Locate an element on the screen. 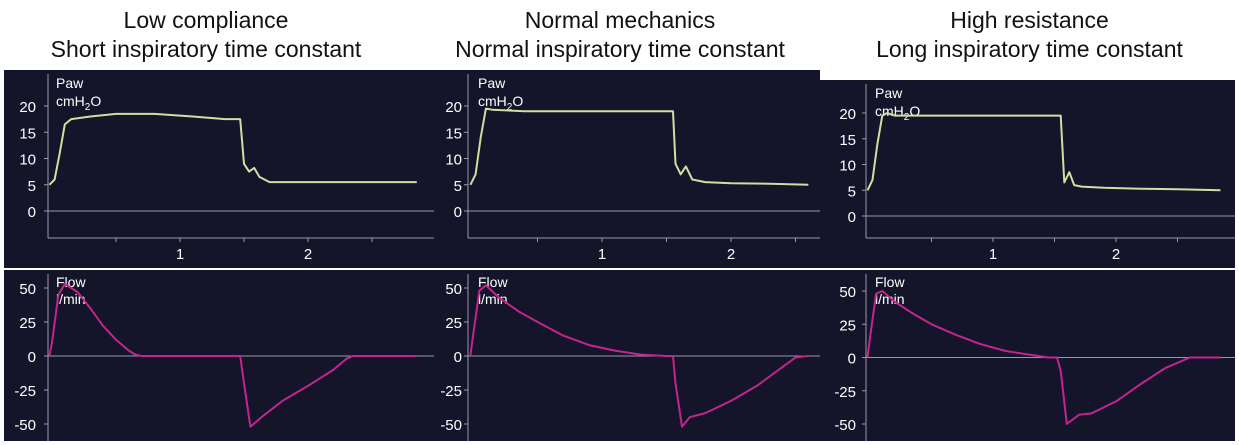  flow-axis-label: Flow is located at coordinates (890, 282).